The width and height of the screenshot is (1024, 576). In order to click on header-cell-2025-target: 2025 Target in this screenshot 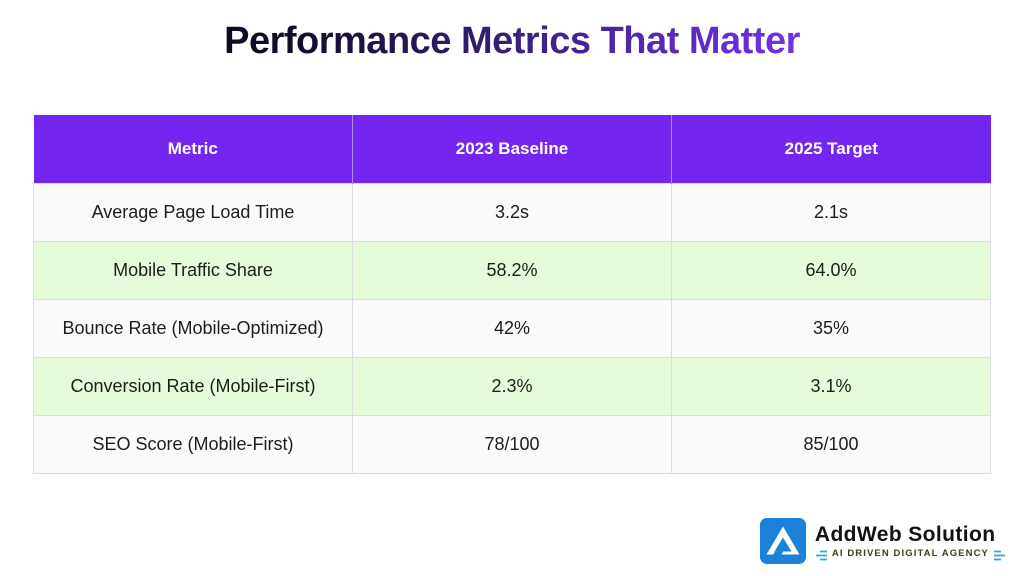, I will do `click(831, 149)`.